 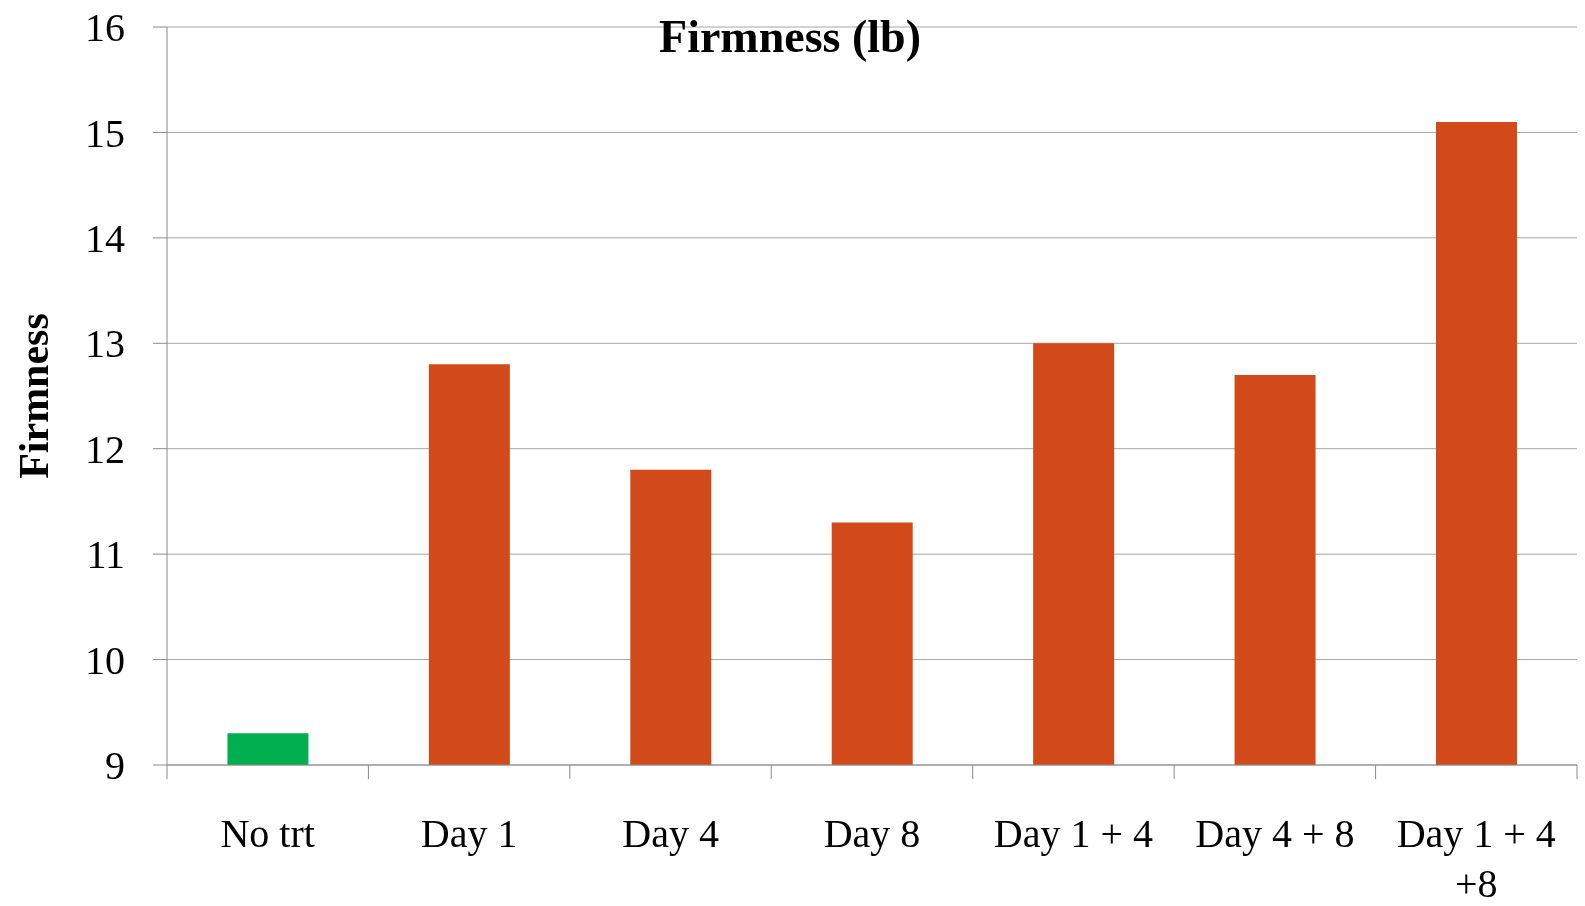 I want to click on y-tick-label: 12, so click(x=105, y=449).